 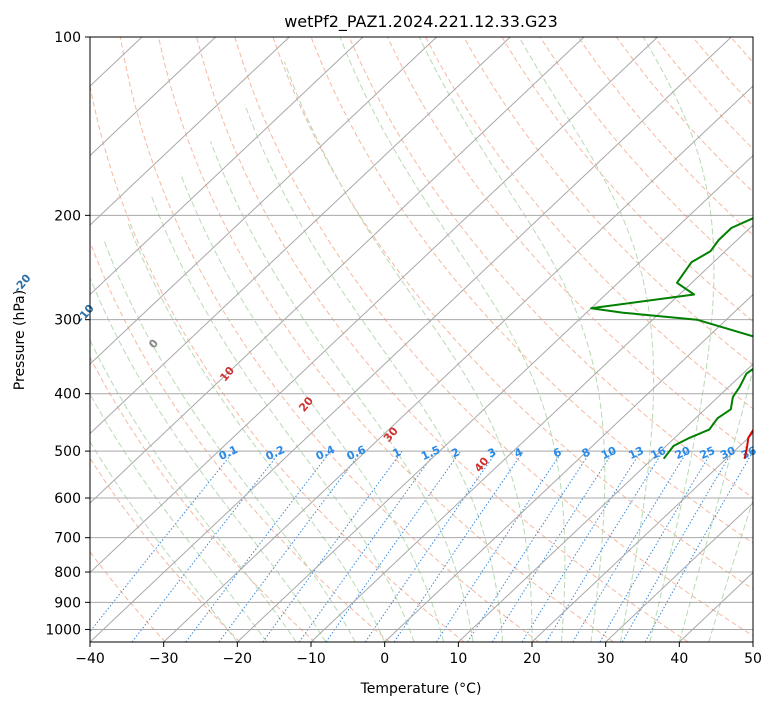 What do you see at coordinates (67, 539) in the screenshot?
I see `y-tick-label: 700` at bounding box center [67, 539].